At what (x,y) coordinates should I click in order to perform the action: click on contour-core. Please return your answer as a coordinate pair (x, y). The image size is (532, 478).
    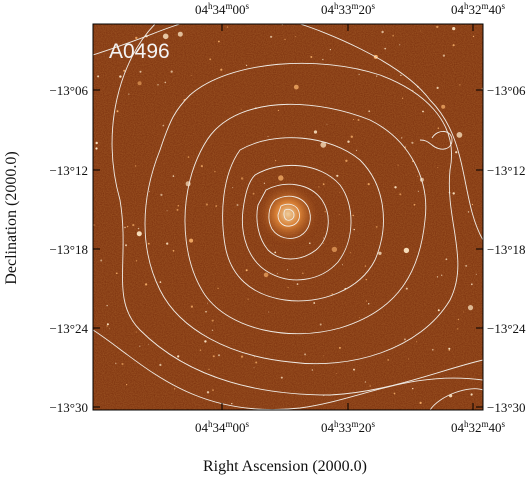
    Looking at the image, I should click on (289, 214).